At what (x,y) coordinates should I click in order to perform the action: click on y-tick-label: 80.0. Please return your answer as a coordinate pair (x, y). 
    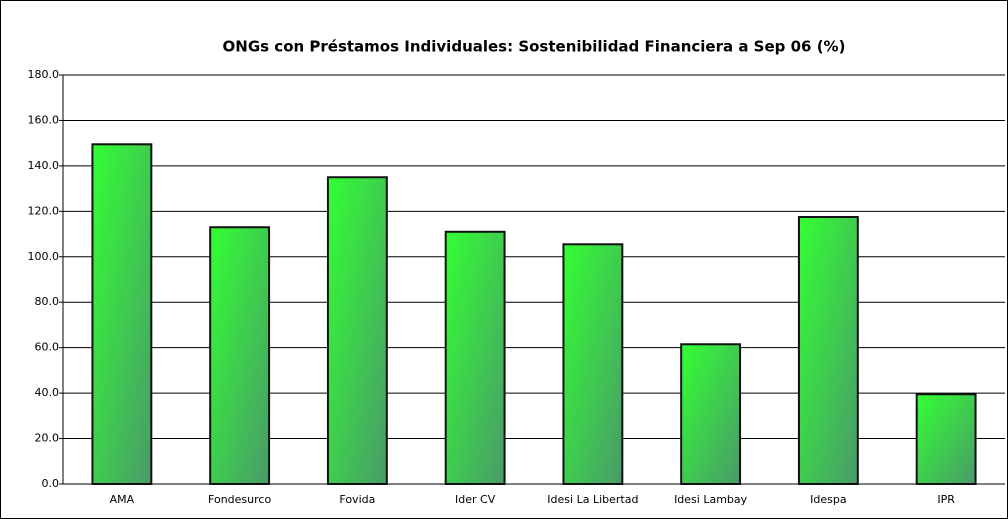
    Looking at the image, I should click on (47, 301).